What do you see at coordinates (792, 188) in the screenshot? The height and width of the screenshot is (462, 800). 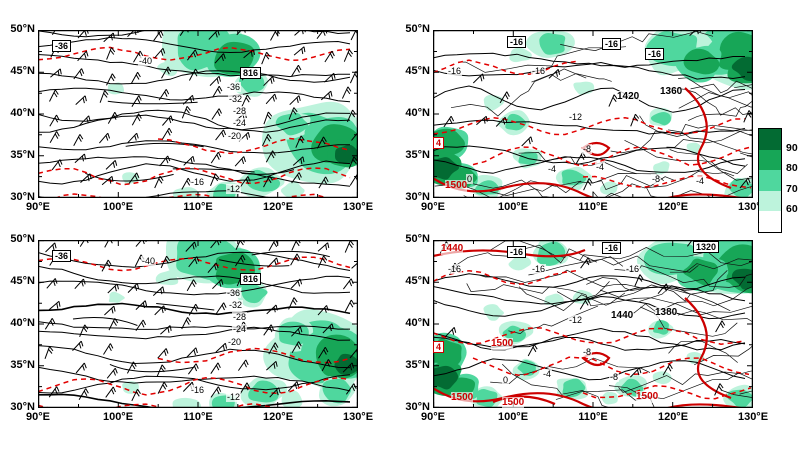 I see `colorbar-tick-label: 70` at bounding box center [792, 188].